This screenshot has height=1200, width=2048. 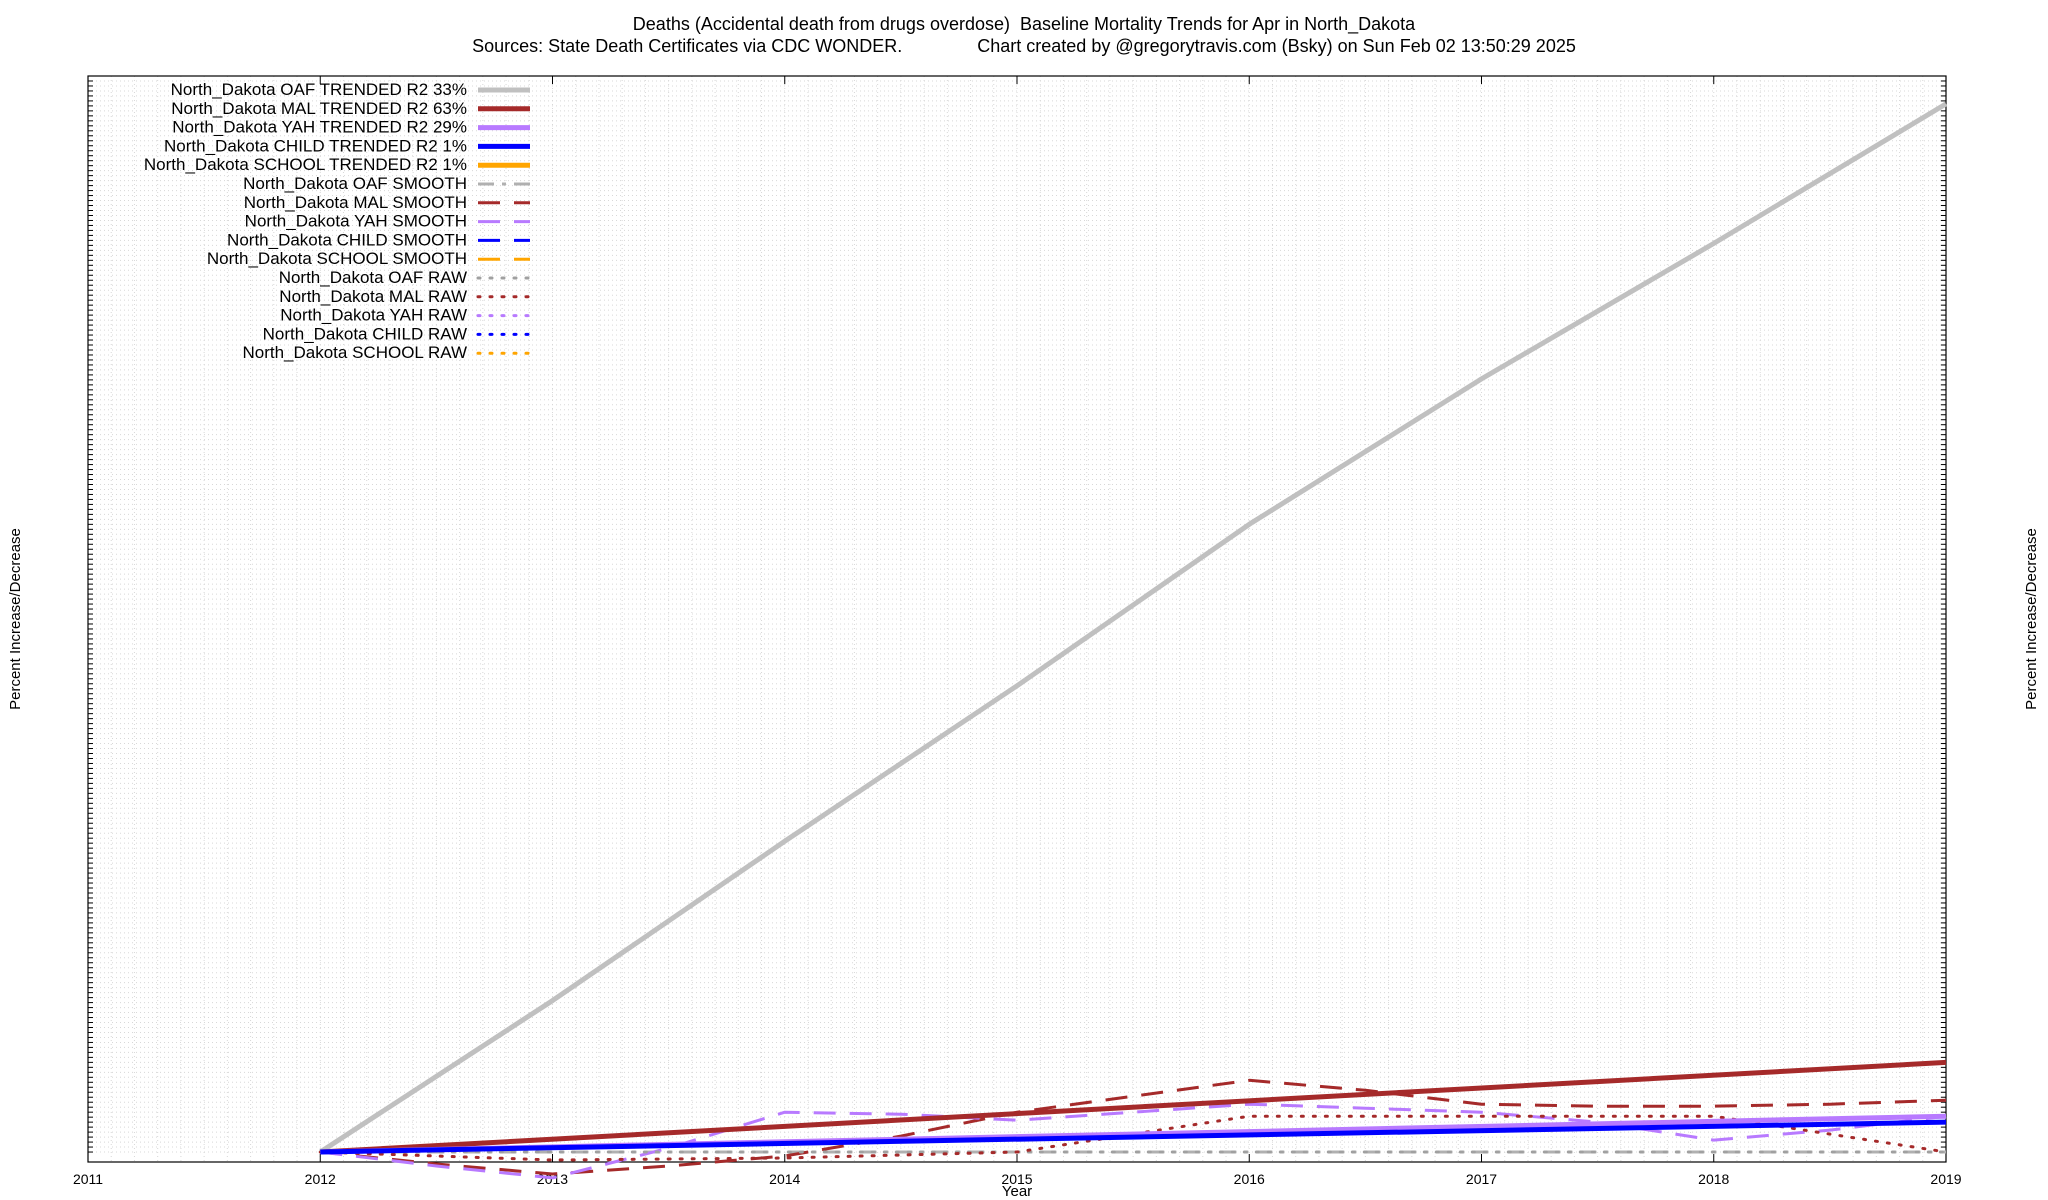 I want to click on legend-label: North_Dakota MAL SMOOTH, so click(x=355, y=202).